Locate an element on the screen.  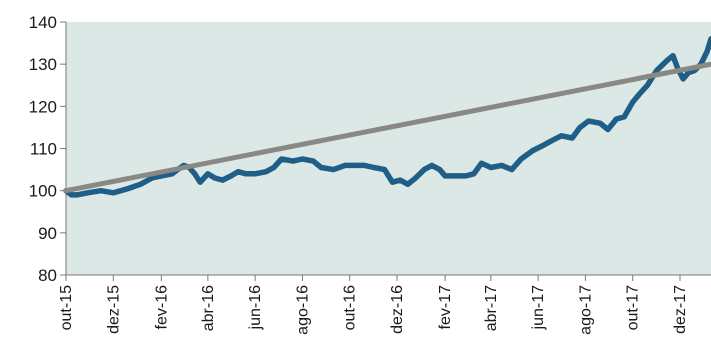
x-tick-label: fev-16 is located at coordinates (161, 307).